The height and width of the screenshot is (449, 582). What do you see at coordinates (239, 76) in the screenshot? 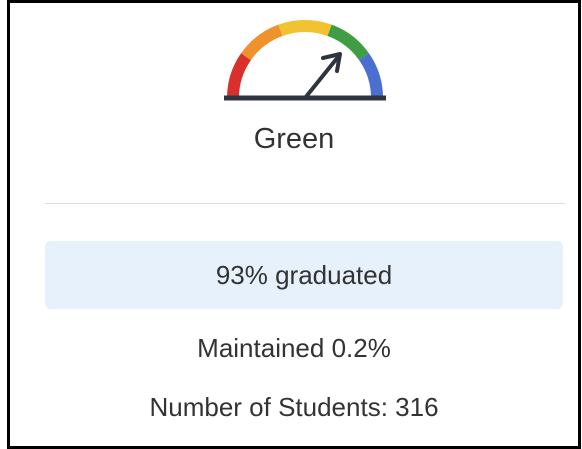
I see `gauge-red` at bounding box center [239, 76].